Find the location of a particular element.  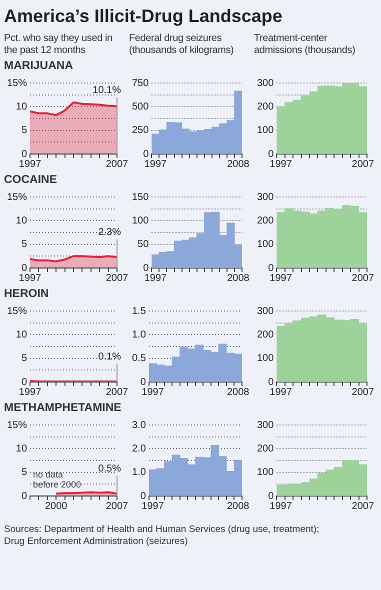

y-tick-label: 1.5 is located at coordinates (139, 311).